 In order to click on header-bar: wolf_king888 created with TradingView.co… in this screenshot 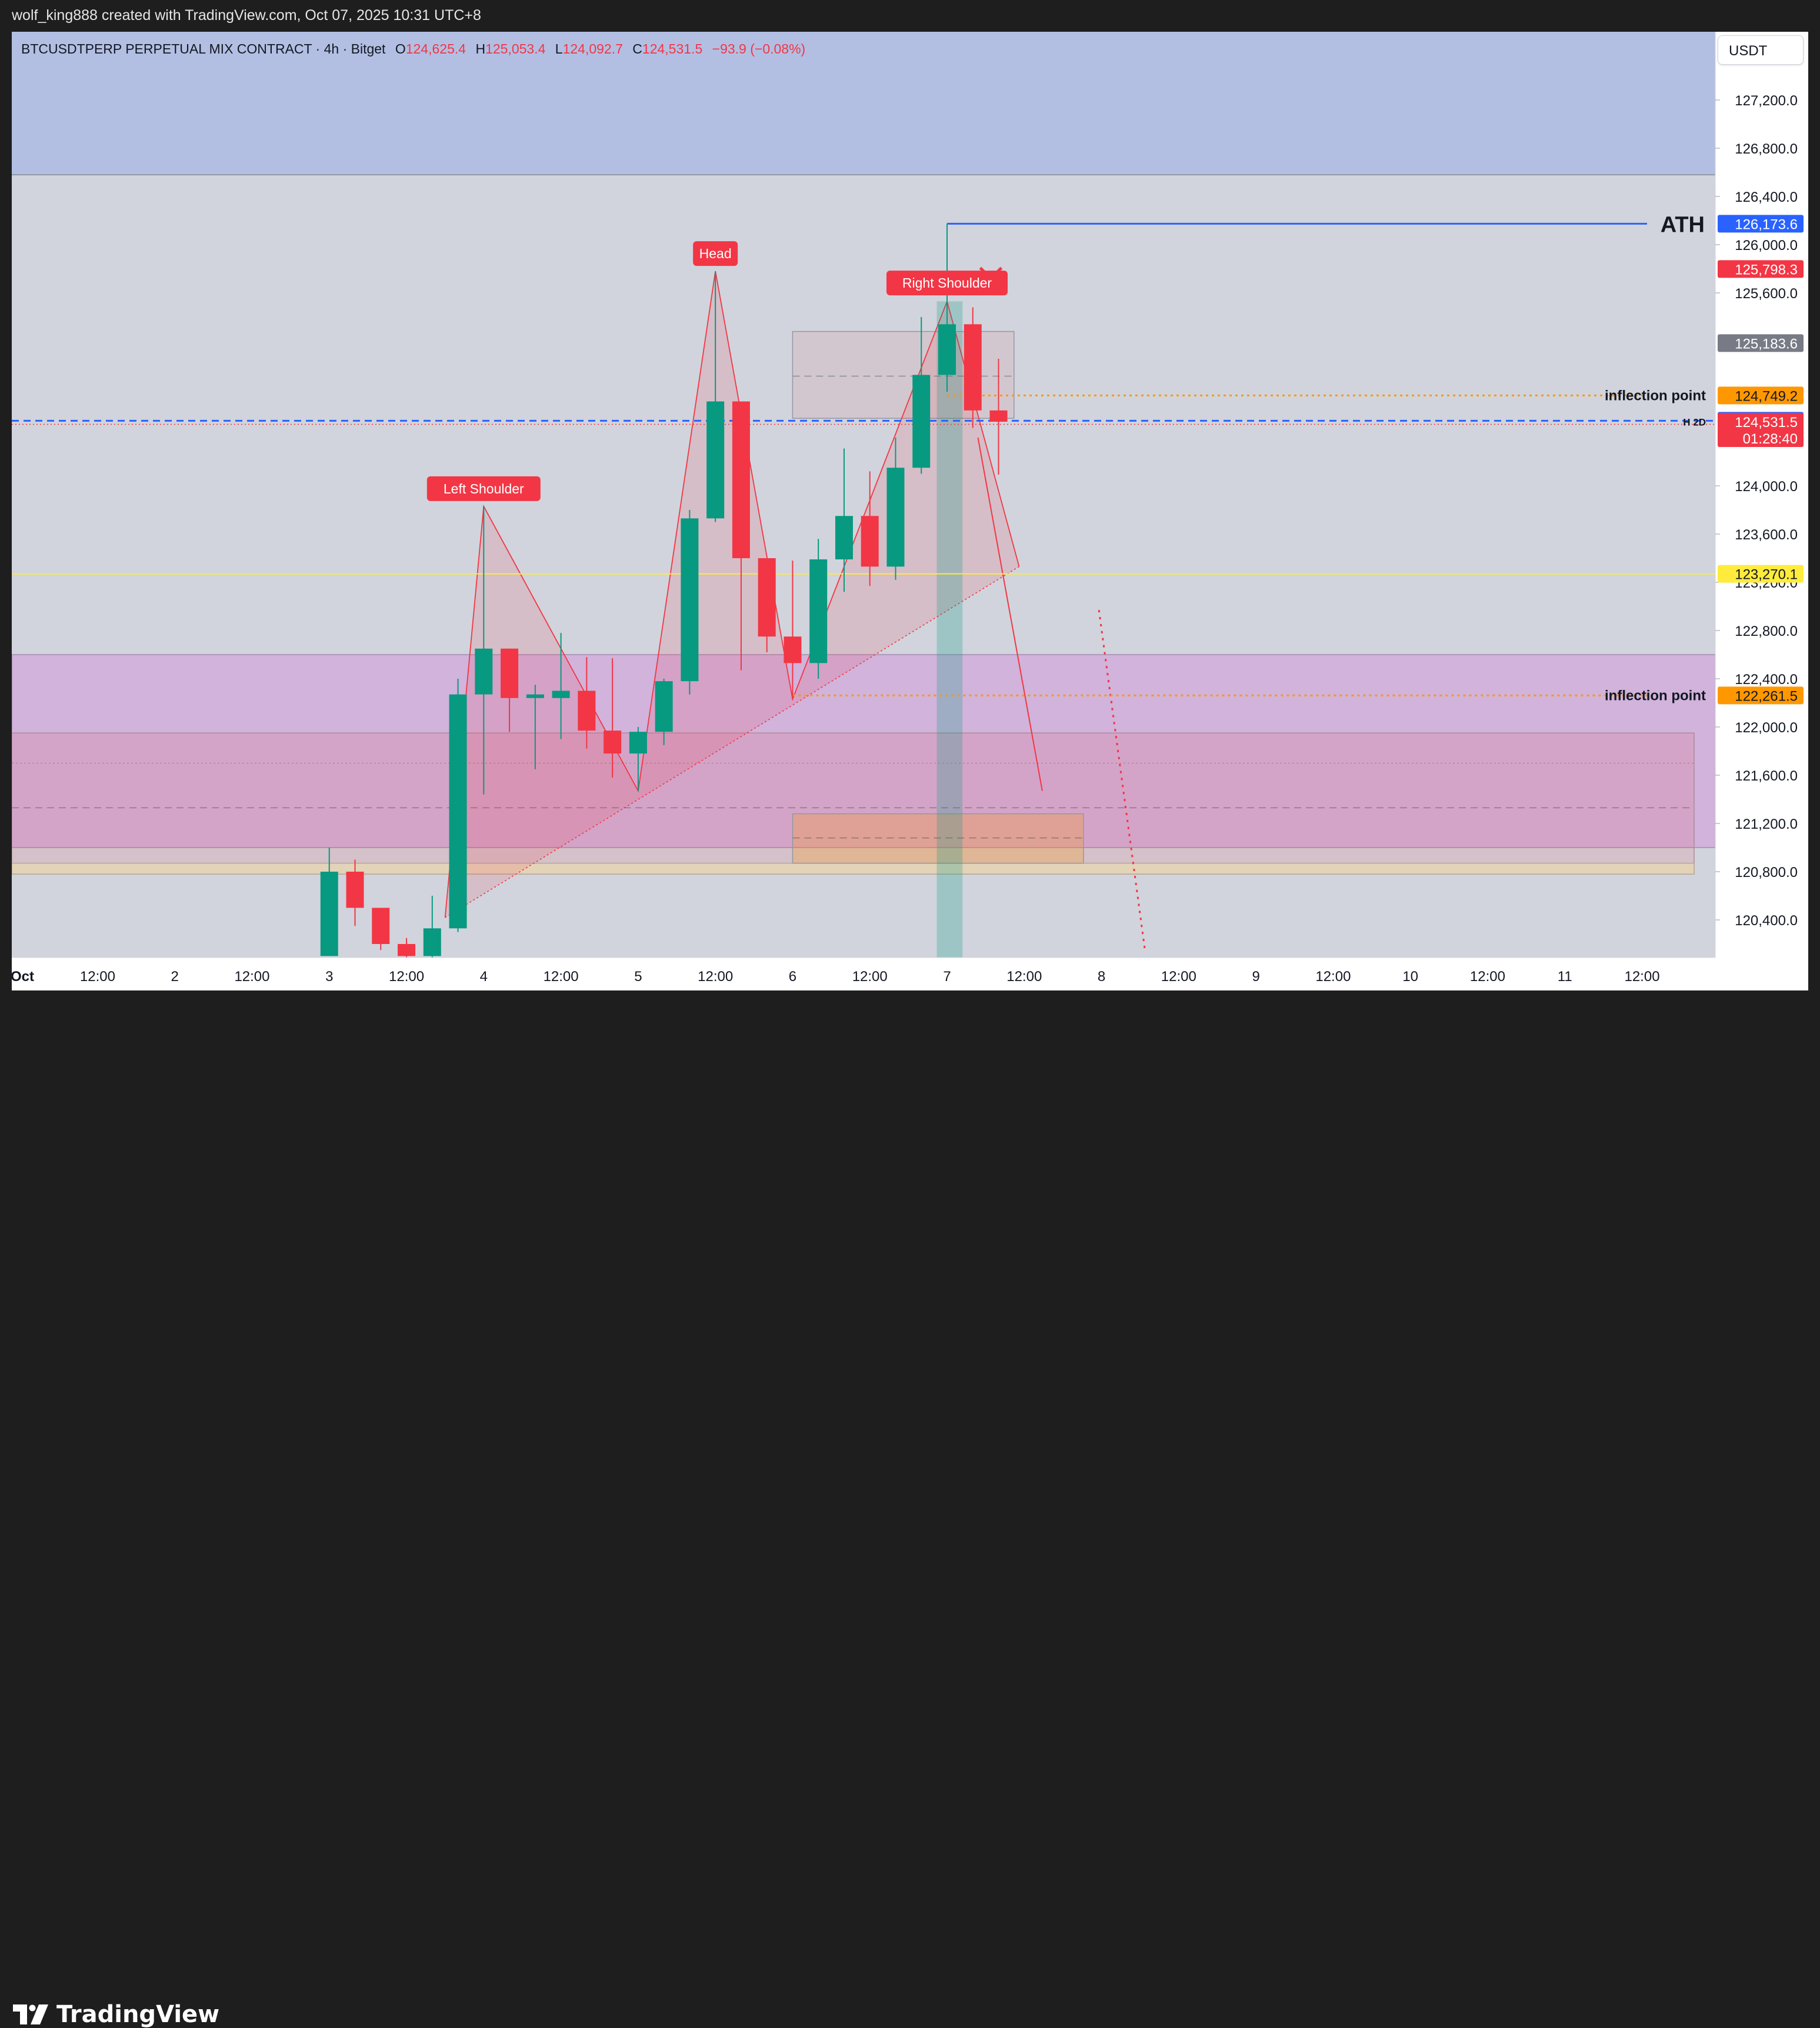, I will do `click(910, 16)`.